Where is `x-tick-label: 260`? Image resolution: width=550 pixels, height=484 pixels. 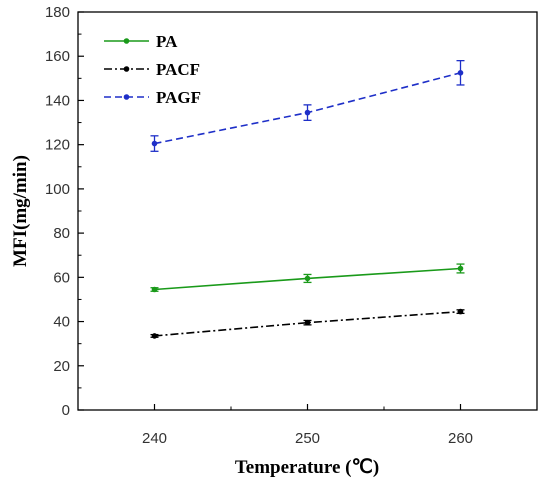 x-tick-label: 260 is located at coordinates (460, 438).